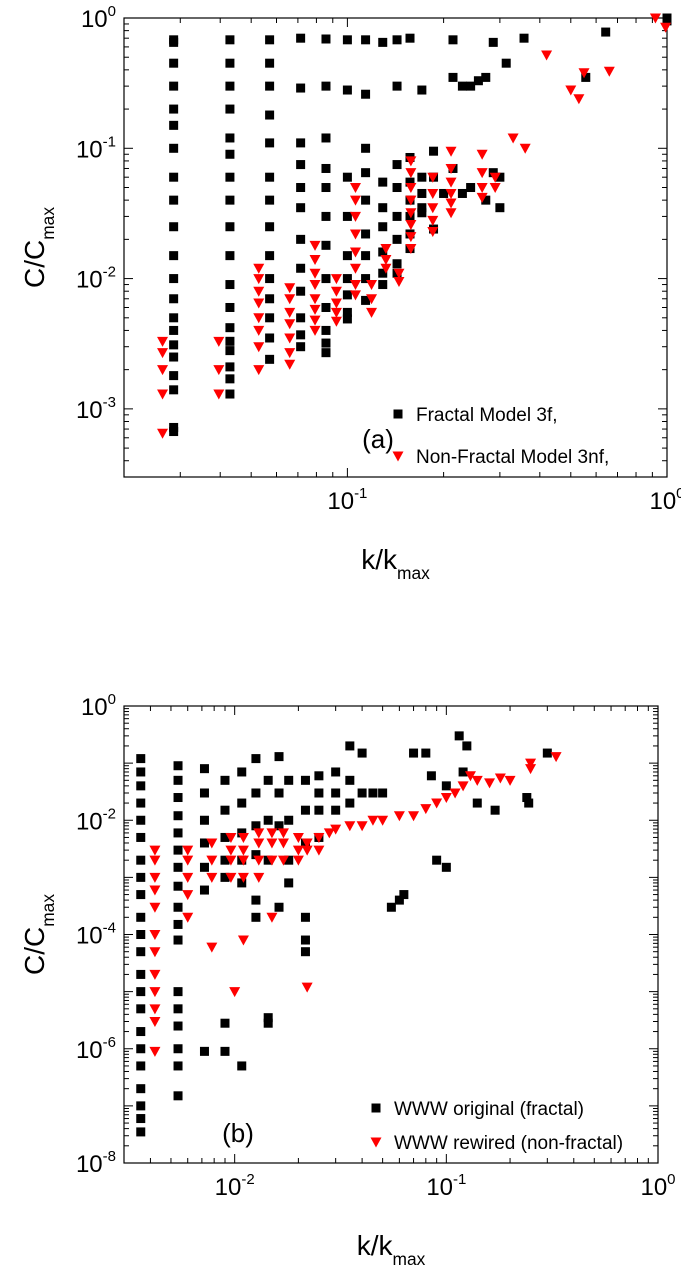 The height and width of the screenshot is (1271, 681). Describe the element at coordinates (487, 415) in the screenshot. I see `legend-label: Fractal Model 3f,` at that location.